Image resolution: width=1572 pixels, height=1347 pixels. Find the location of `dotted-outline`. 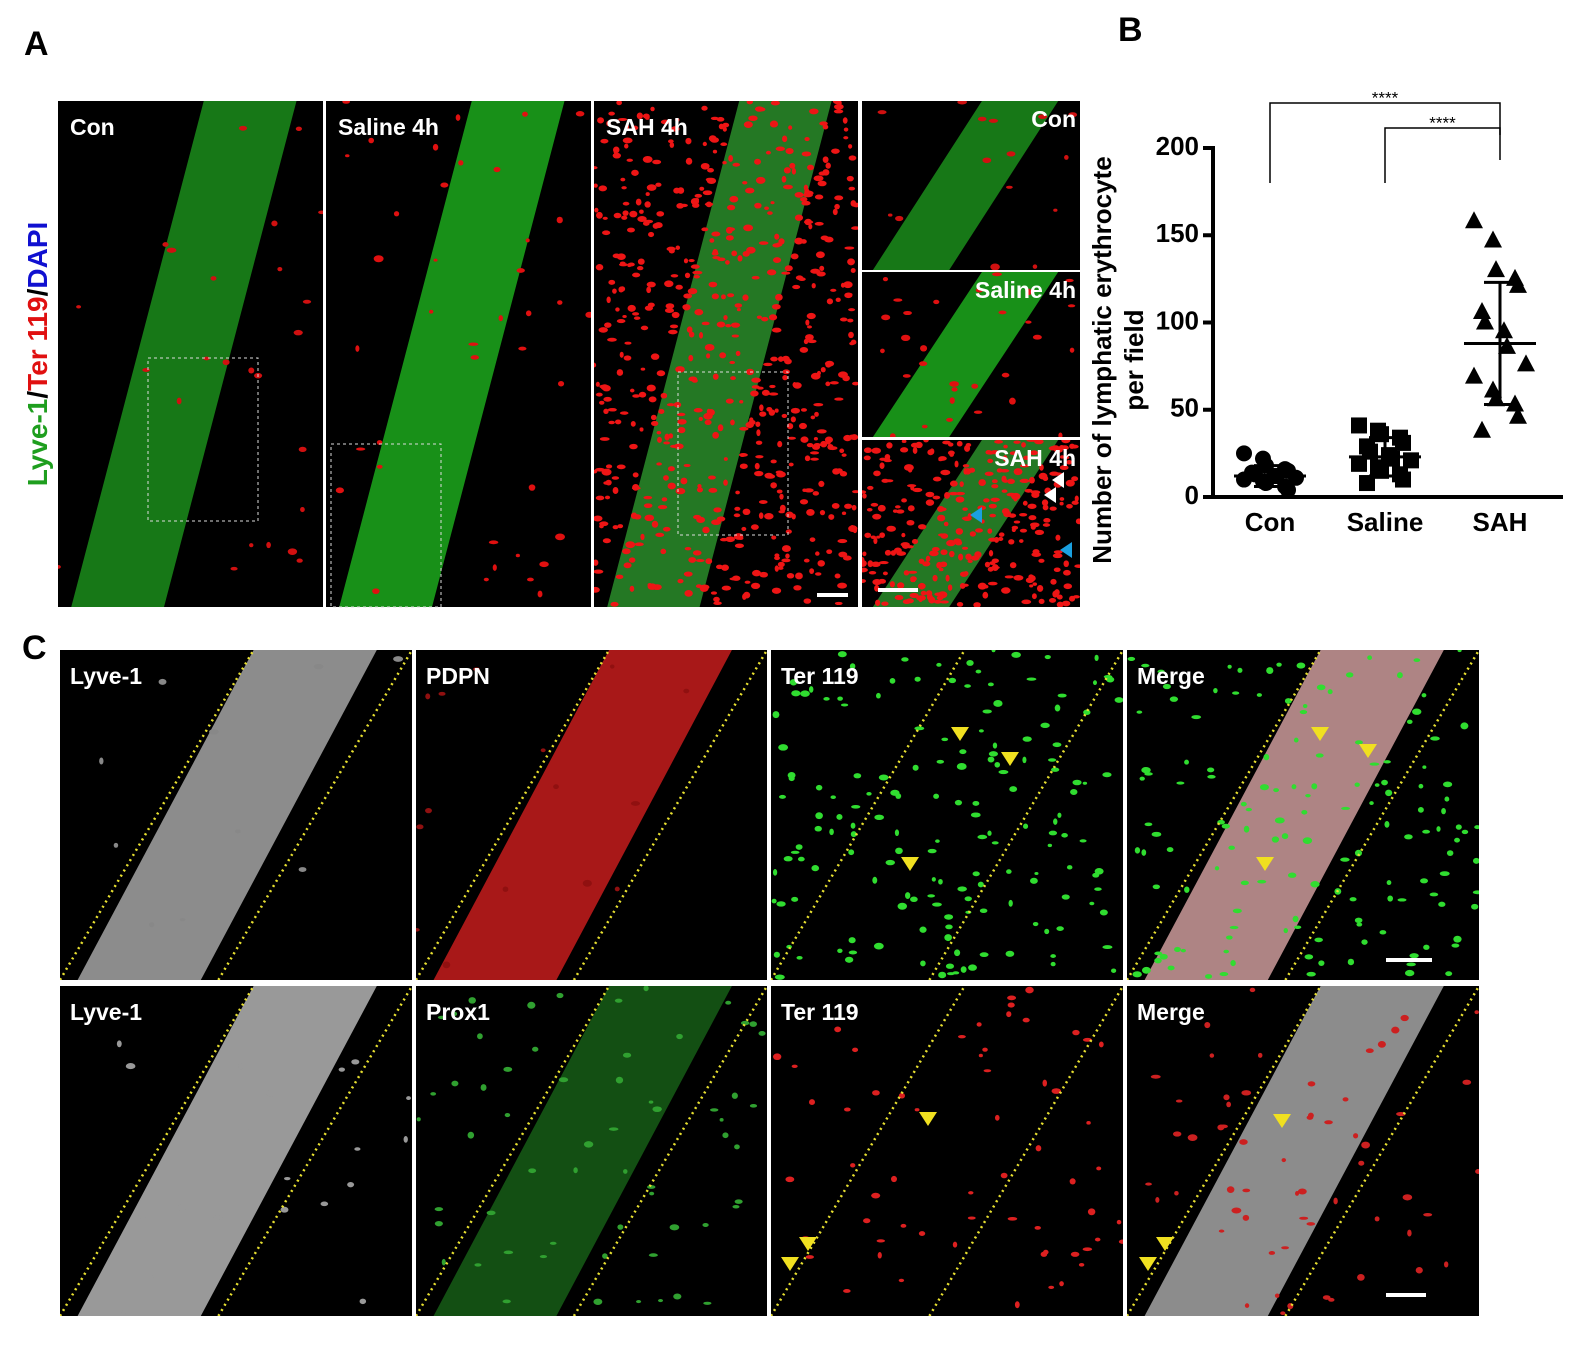

dotted-outline is located at coordinates (868, 815).